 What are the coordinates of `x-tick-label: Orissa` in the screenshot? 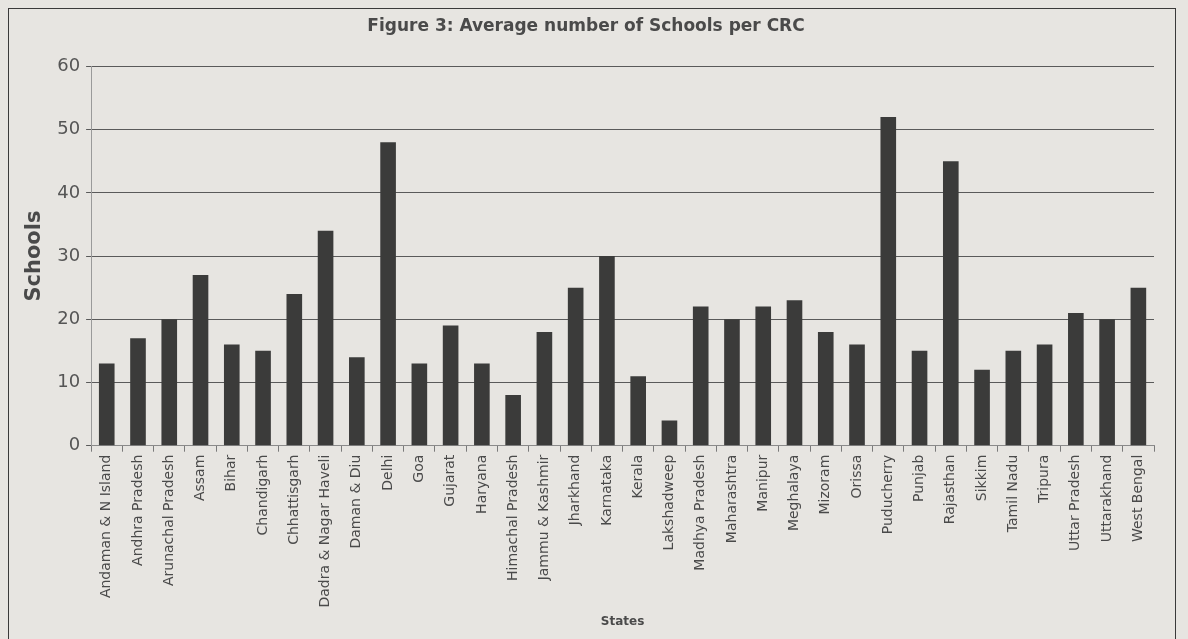 It's located at (855, 476).